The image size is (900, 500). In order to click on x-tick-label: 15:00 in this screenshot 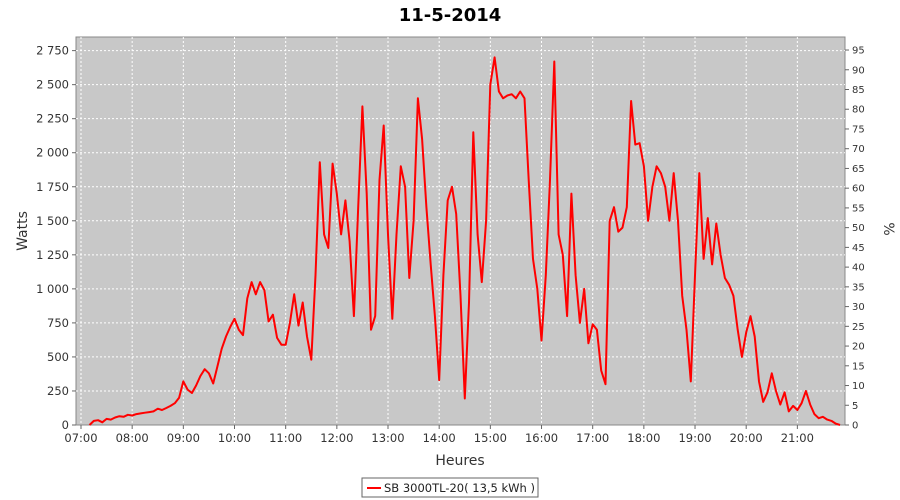, I will do `click(490, 438)`.